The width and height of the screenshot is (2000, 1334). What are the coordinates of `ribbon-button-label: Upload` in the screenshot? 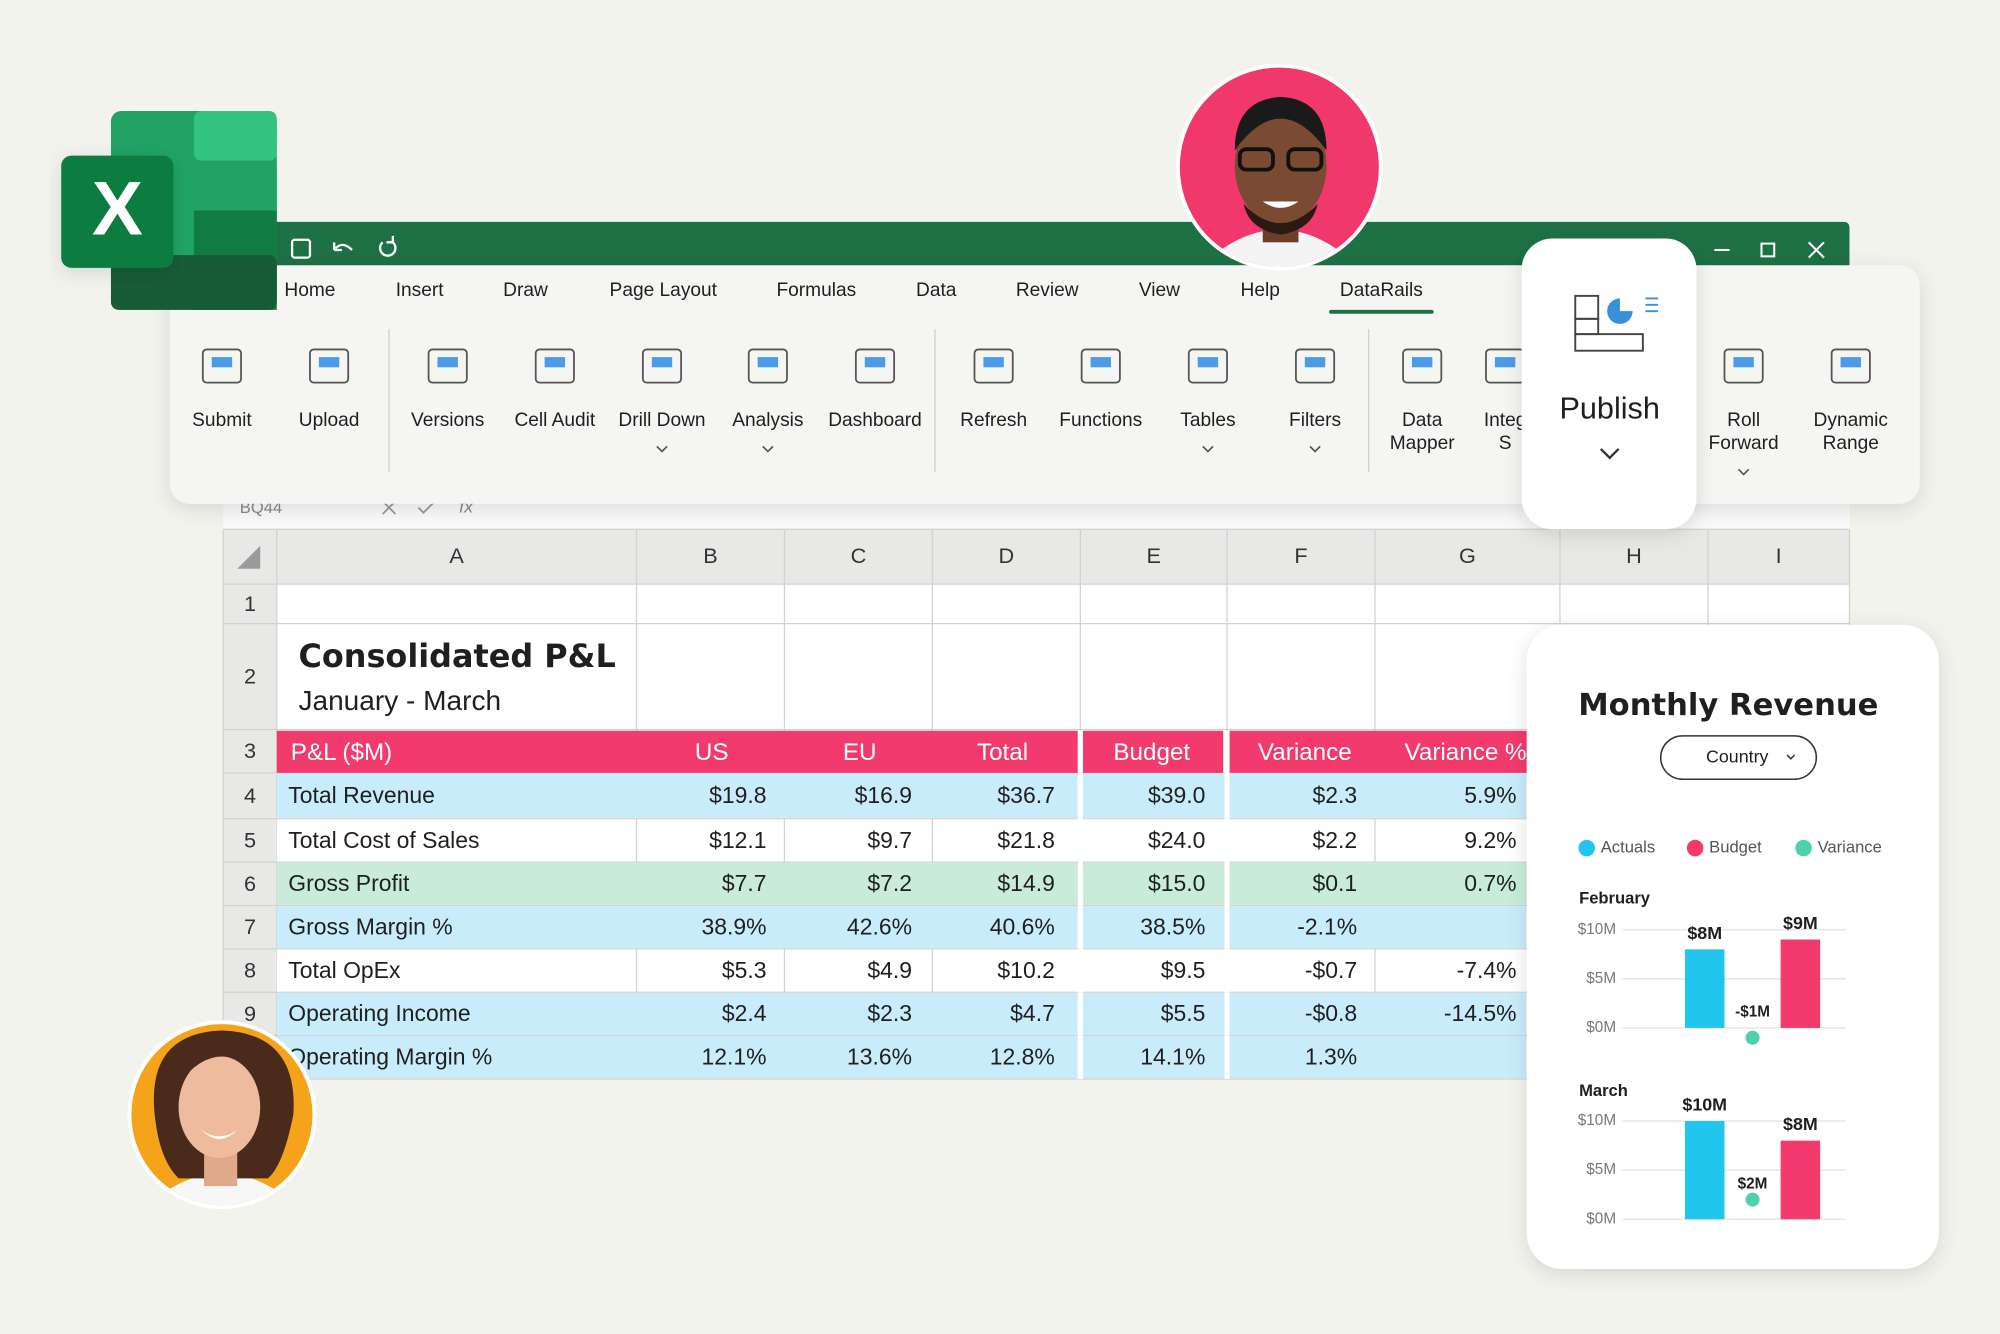 It's located at (329, 420).